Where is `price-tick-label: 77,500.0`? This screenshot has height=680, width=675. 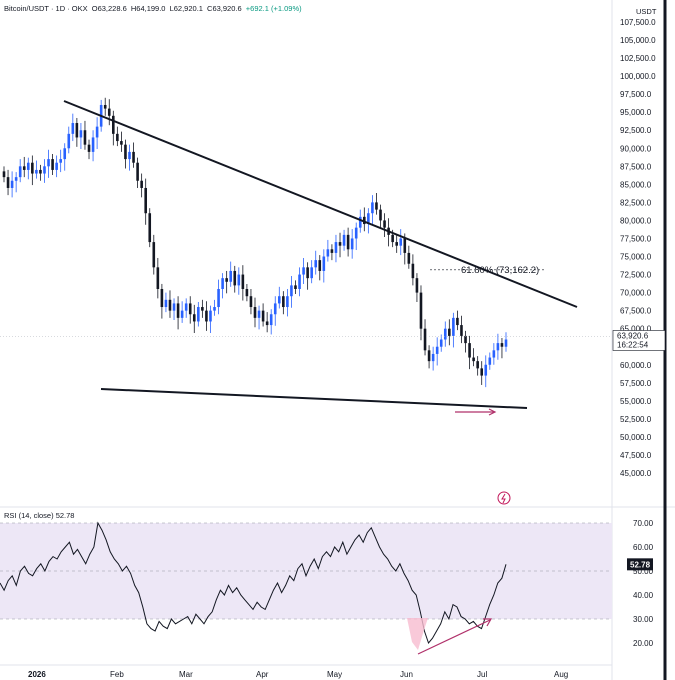 price-tick-label: 77,500.0 is located at coordinates (636, 238).